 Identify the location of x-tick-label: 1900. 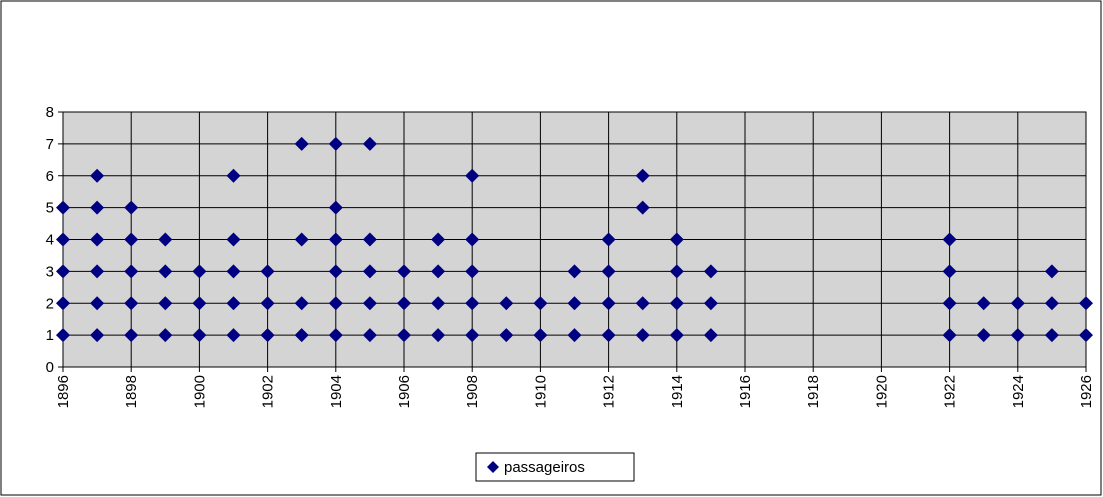
(199, 391).